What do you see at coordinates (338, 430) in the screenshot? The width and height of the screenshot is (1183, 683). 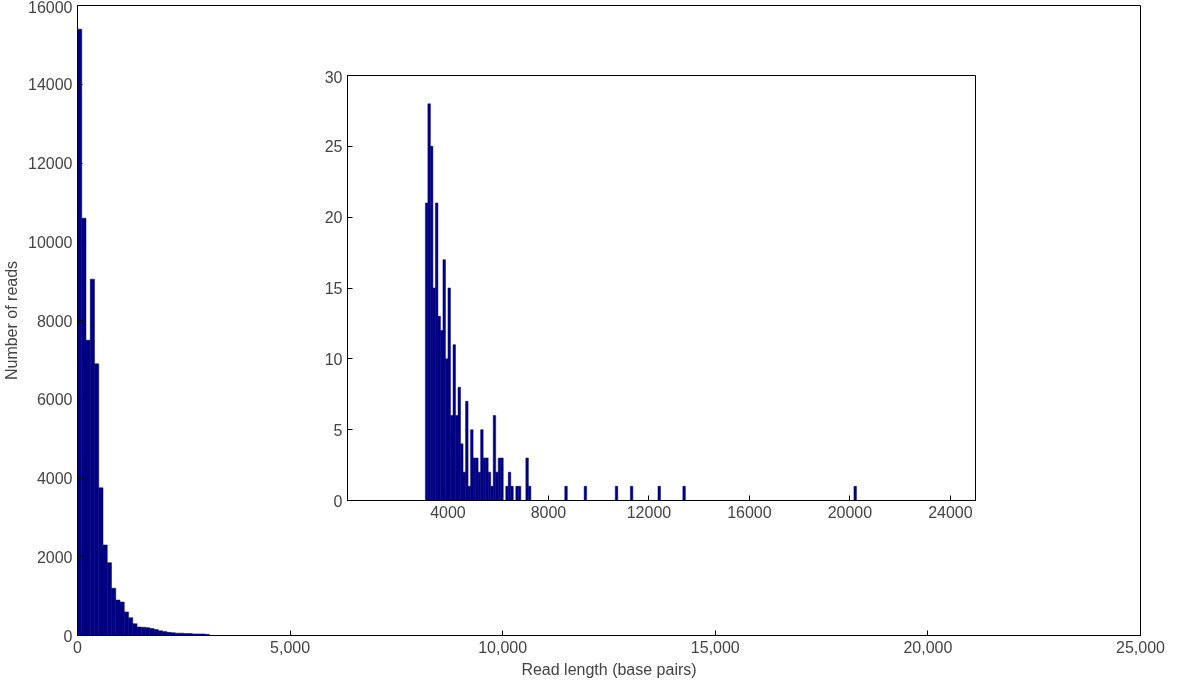 I see `y-tick-label: 5` at bounding box center [338, 430].